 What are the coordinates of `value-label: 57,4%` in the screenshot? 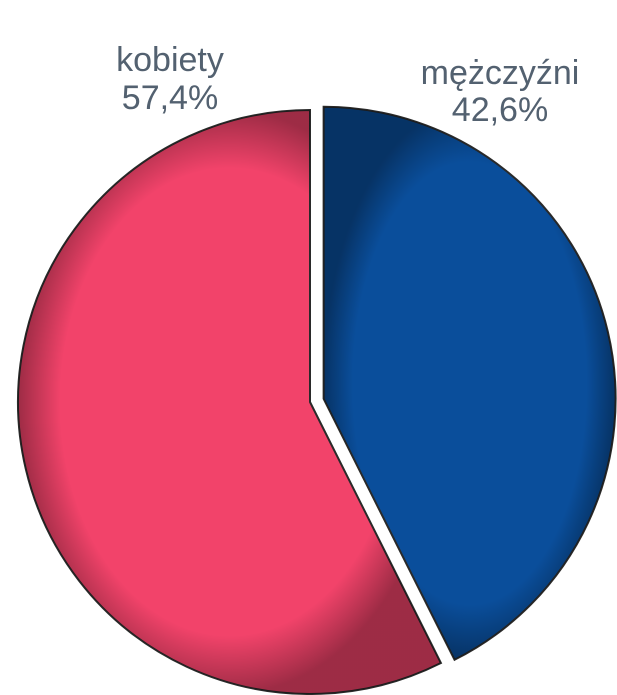 It's located at (170, 98).